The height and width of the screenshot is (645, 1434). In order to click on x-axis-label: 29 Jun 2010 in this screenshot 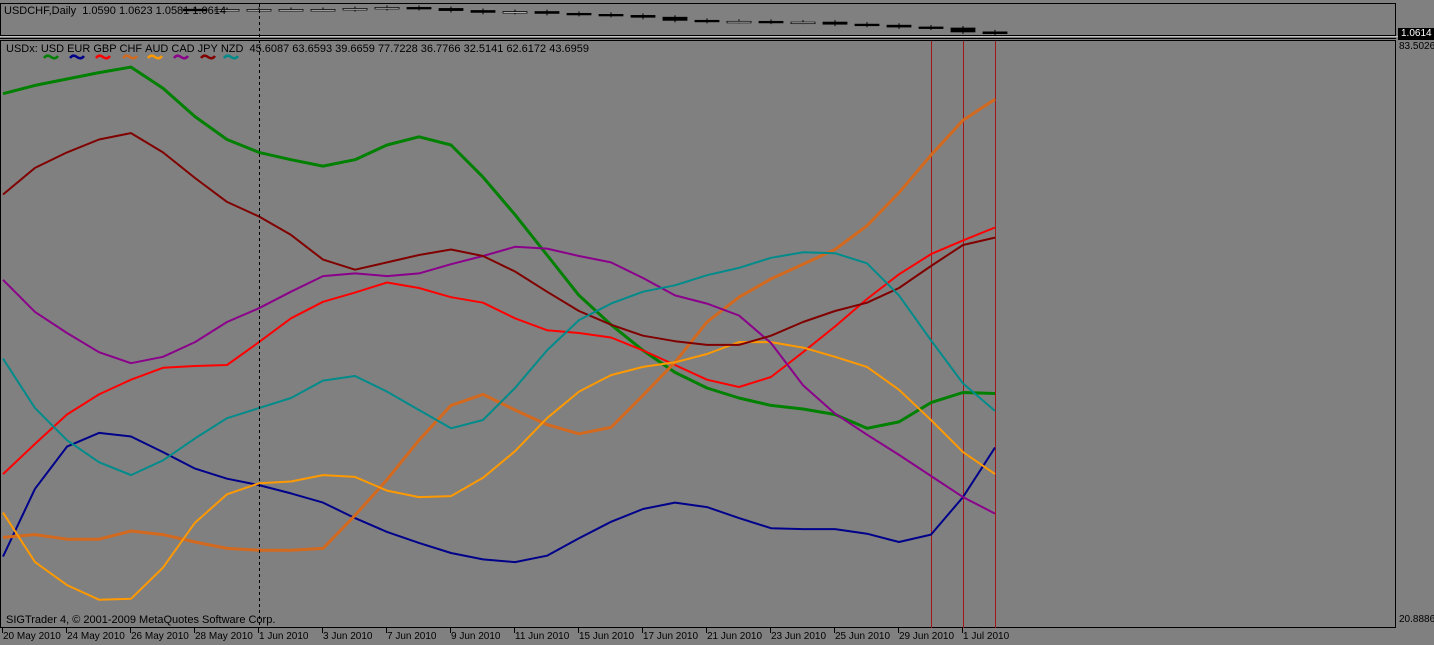, I will do `click(927, 636)`.